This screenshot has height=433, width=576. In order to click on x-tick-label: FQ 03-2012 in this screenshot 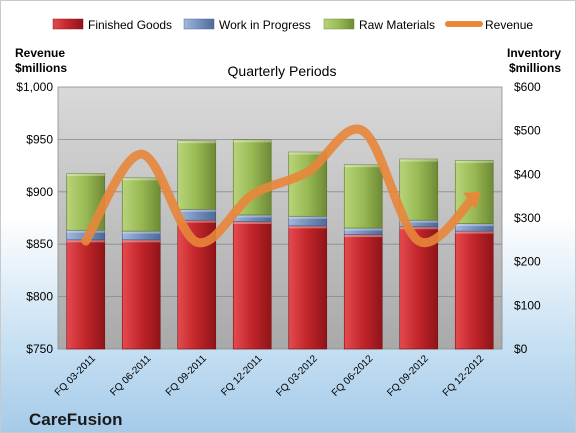, I will do `click(297, 376)`.